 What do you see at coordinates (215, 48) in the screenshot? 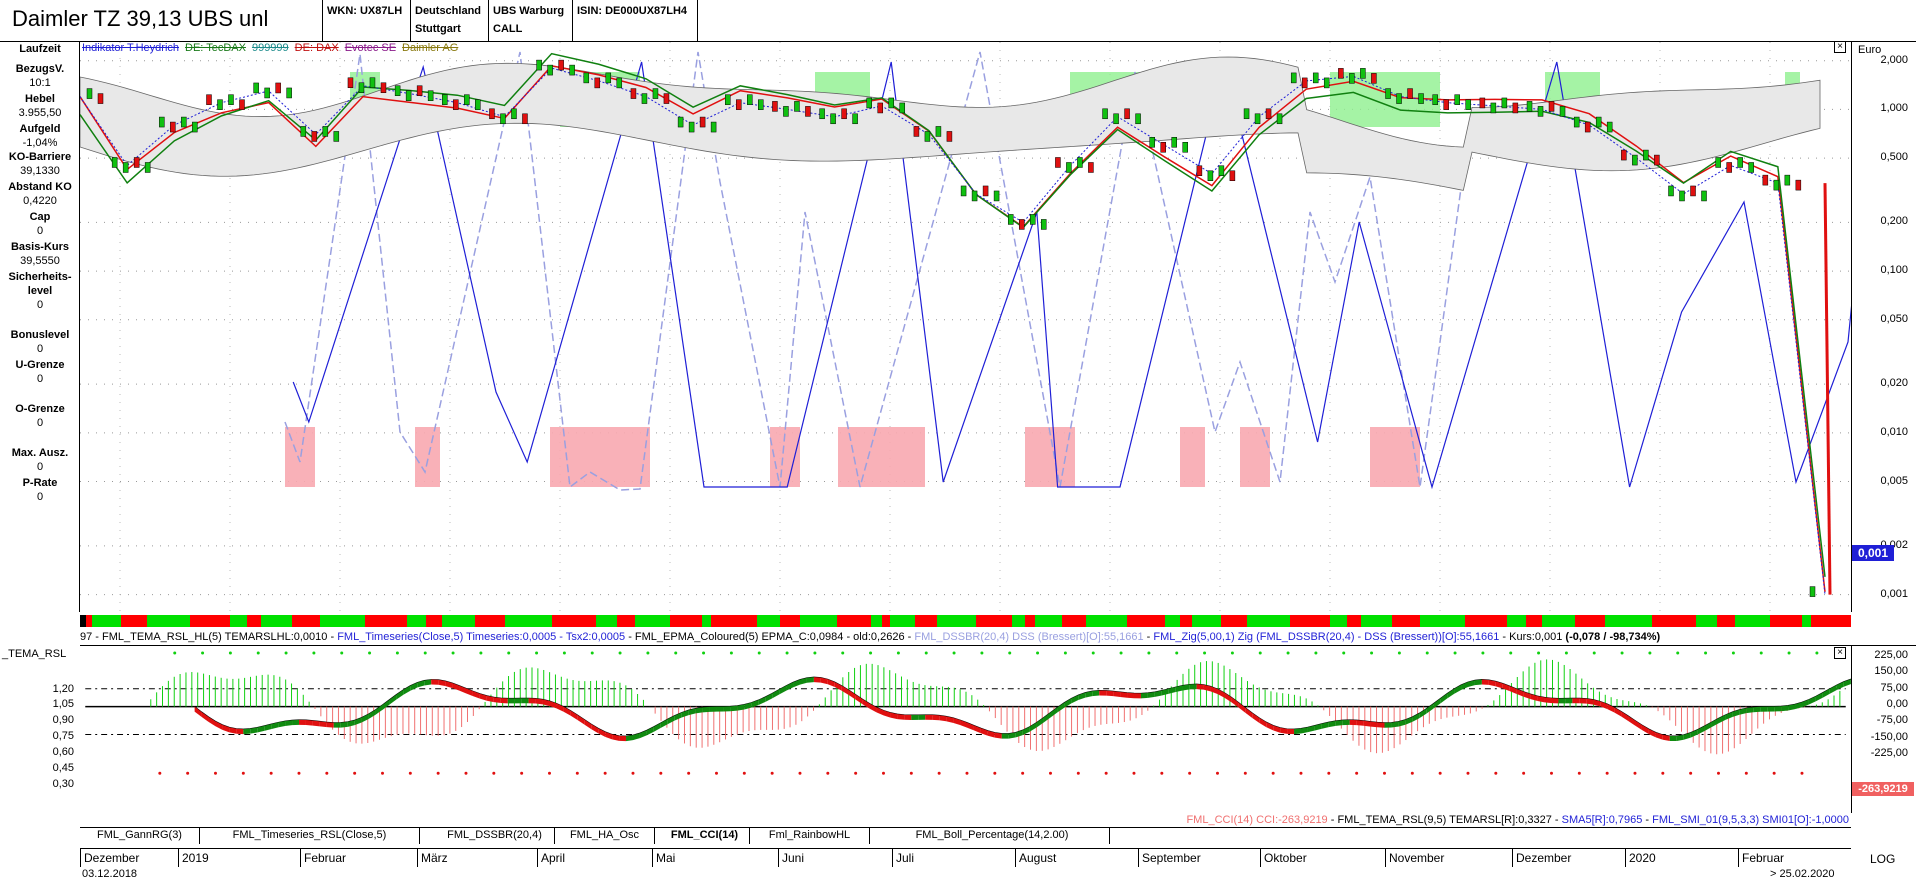
I see `indicator-legend-item: DE: TecDAX` at bounding box center [215, 48].